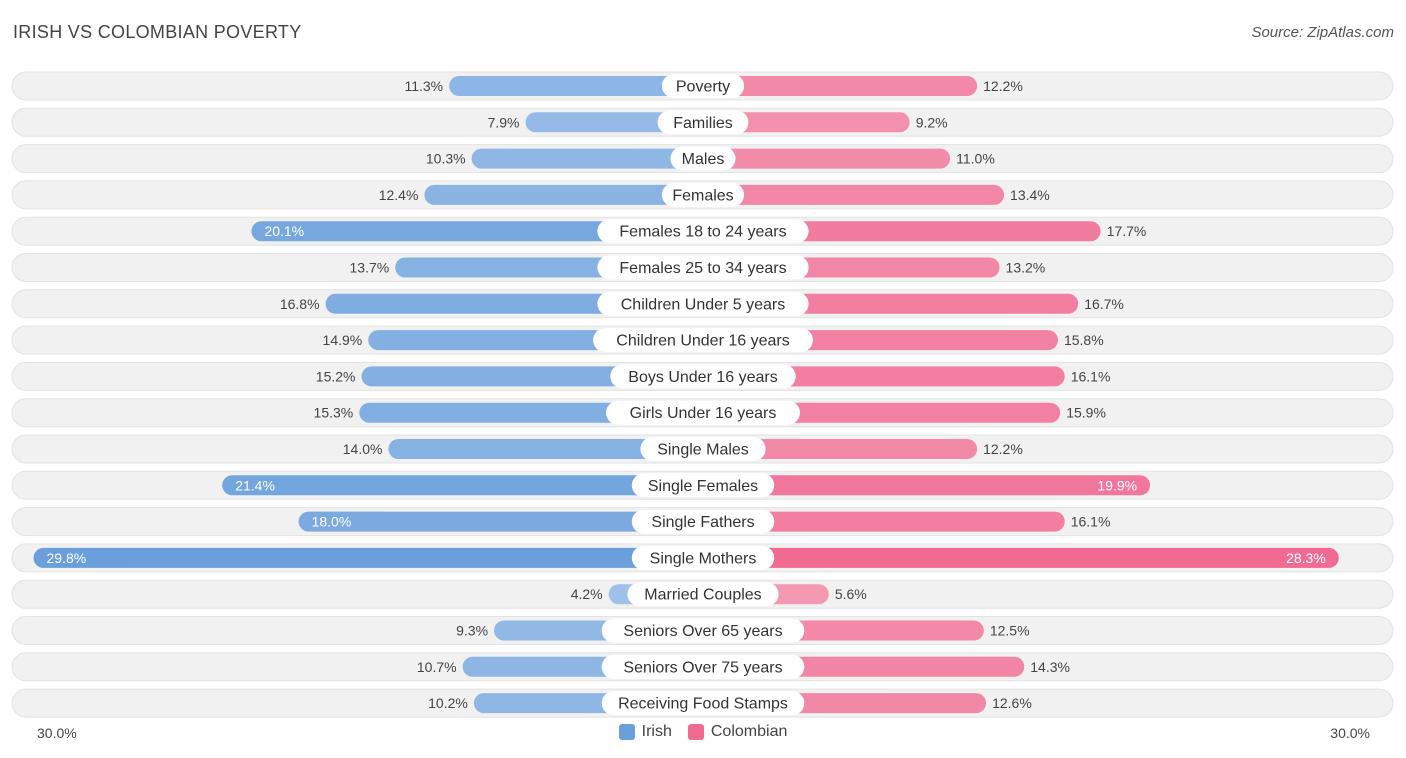 The image size is (1406, 758). Describe the element at coordinates (370, 268) in the screenshot. I see `value-label-irish: 13.7%` at that location.